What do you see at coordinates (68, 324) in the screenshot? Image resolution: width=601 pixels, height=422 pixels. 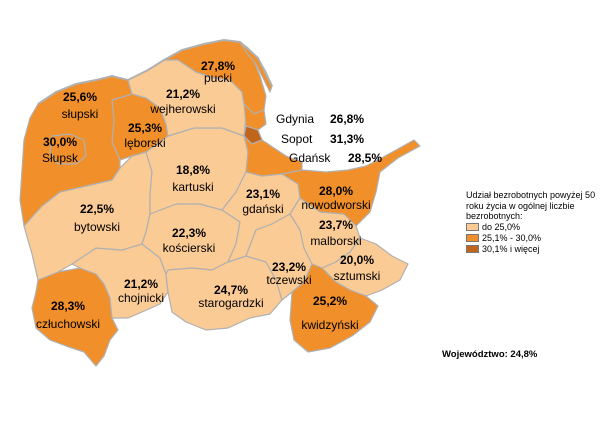 I see `label-czluchowski-name: człuchowski` at bounding box center [68, 324].